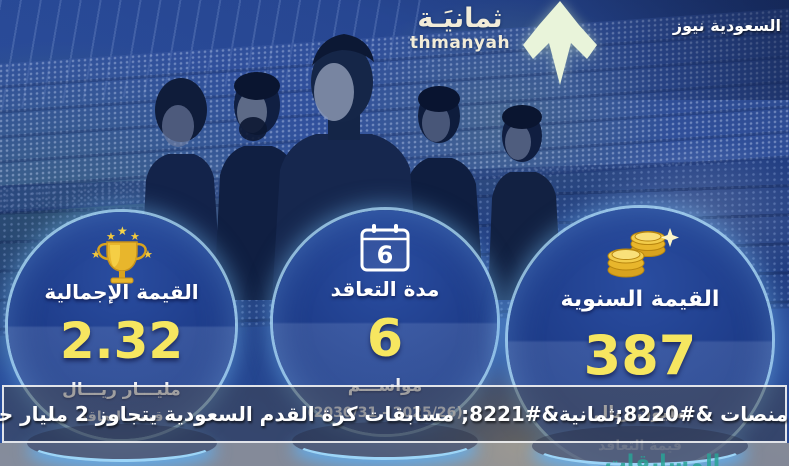  What do you see at coordinates (385, 339) in the screenshot?
I see `stat-value-duration: 6` at bounding box center [385, 339].